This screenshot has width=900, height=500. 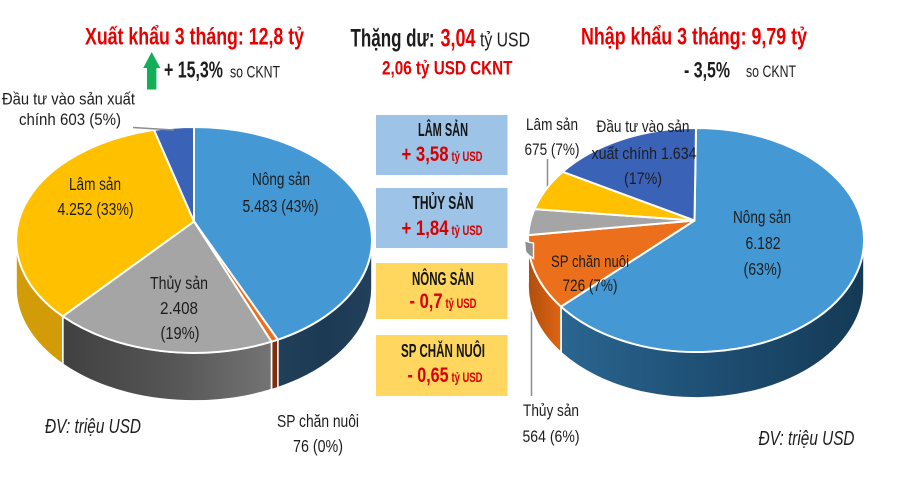 What do you see at coordinates (425, 154) in the screenshot?
I see `svg-text: + 3,58` at bounding box center [425, 154].